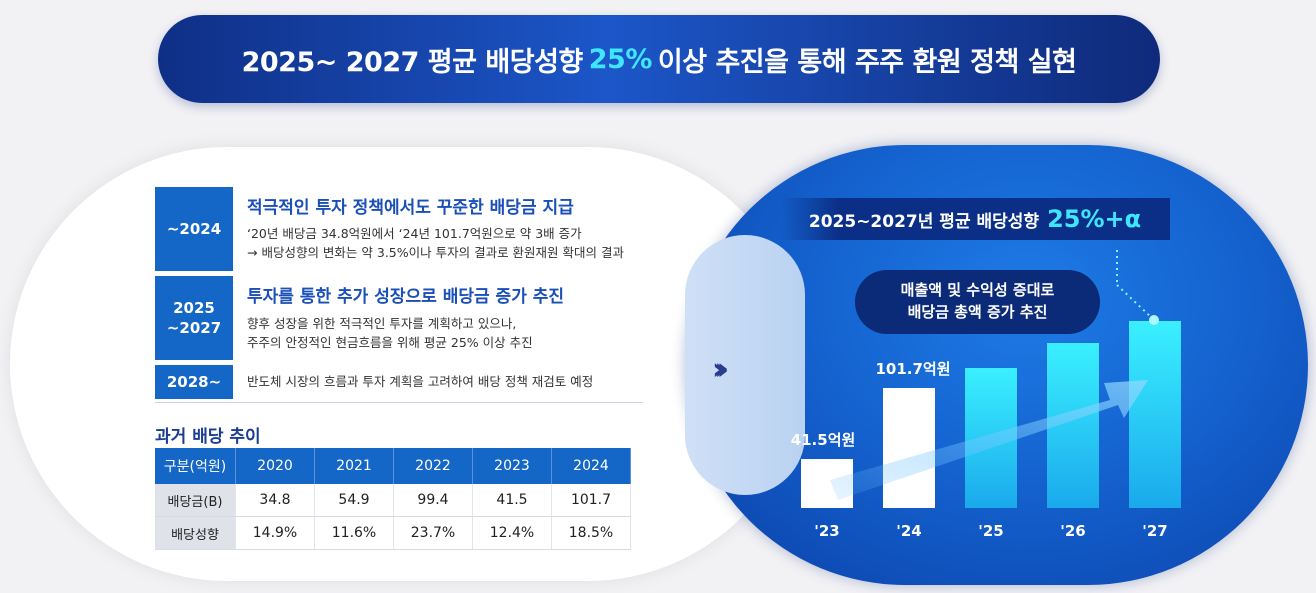 This screenshot has width=1316, height=593. Describe the element at coordinates (591, 466) in the screenshot. I see `history-header-cell: 2024` at that location.